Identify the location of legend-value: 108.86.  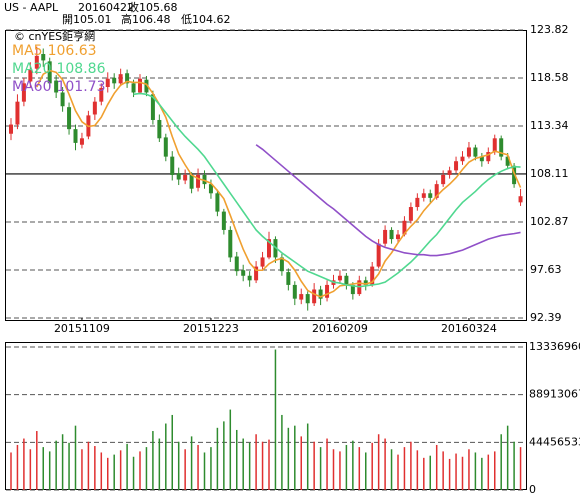
(80, 69).